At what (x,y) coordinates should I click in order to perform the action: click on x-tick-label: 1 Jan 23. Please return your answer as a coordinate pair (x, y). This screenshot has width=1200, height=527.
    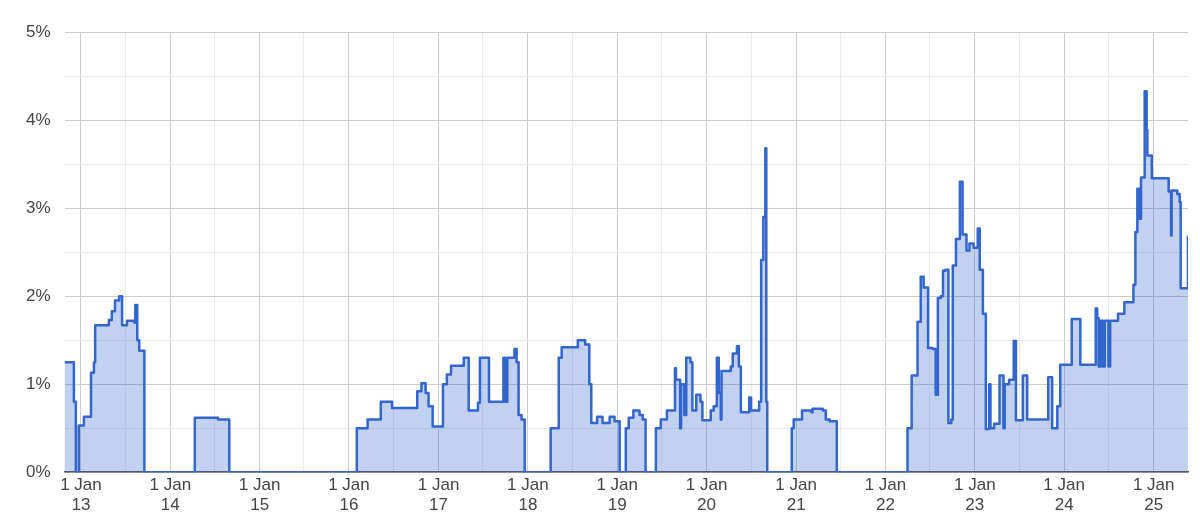
    Looking at the image, I should click on (975, 495).